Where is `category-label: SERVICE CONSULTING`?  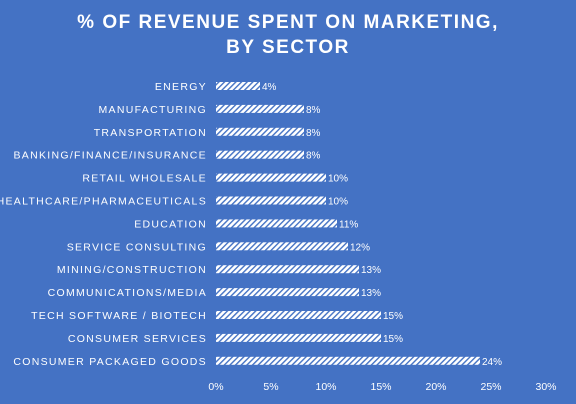
category-label: SERVICE CONSULTING is located at coordinates (137, 247).